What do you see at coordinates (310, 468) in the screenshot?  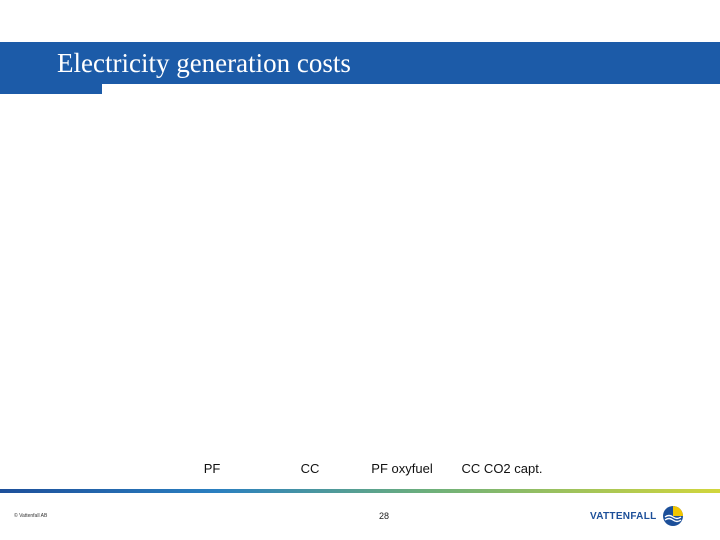 I see `category-label-cc: CC` at bounding box center [310, 468].